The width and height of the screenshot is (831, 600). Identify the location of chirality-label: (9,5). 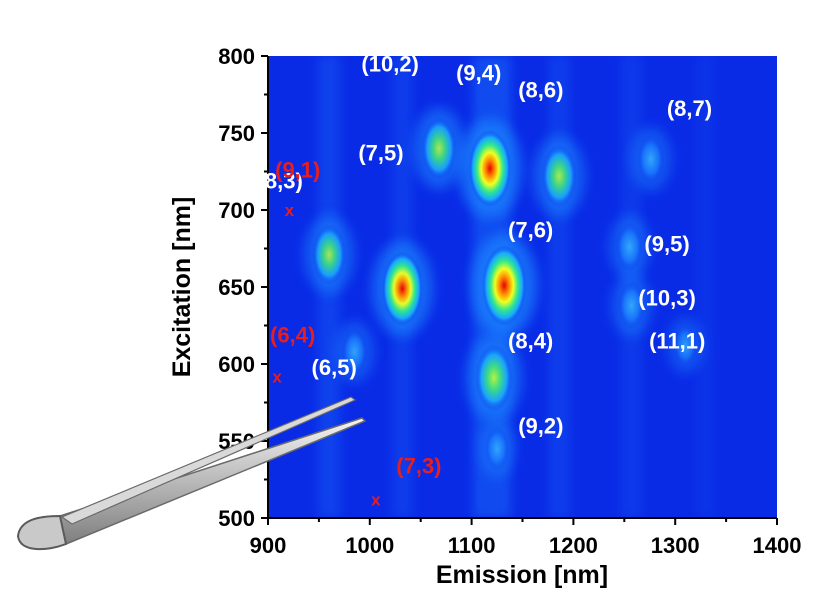
(666, 244).